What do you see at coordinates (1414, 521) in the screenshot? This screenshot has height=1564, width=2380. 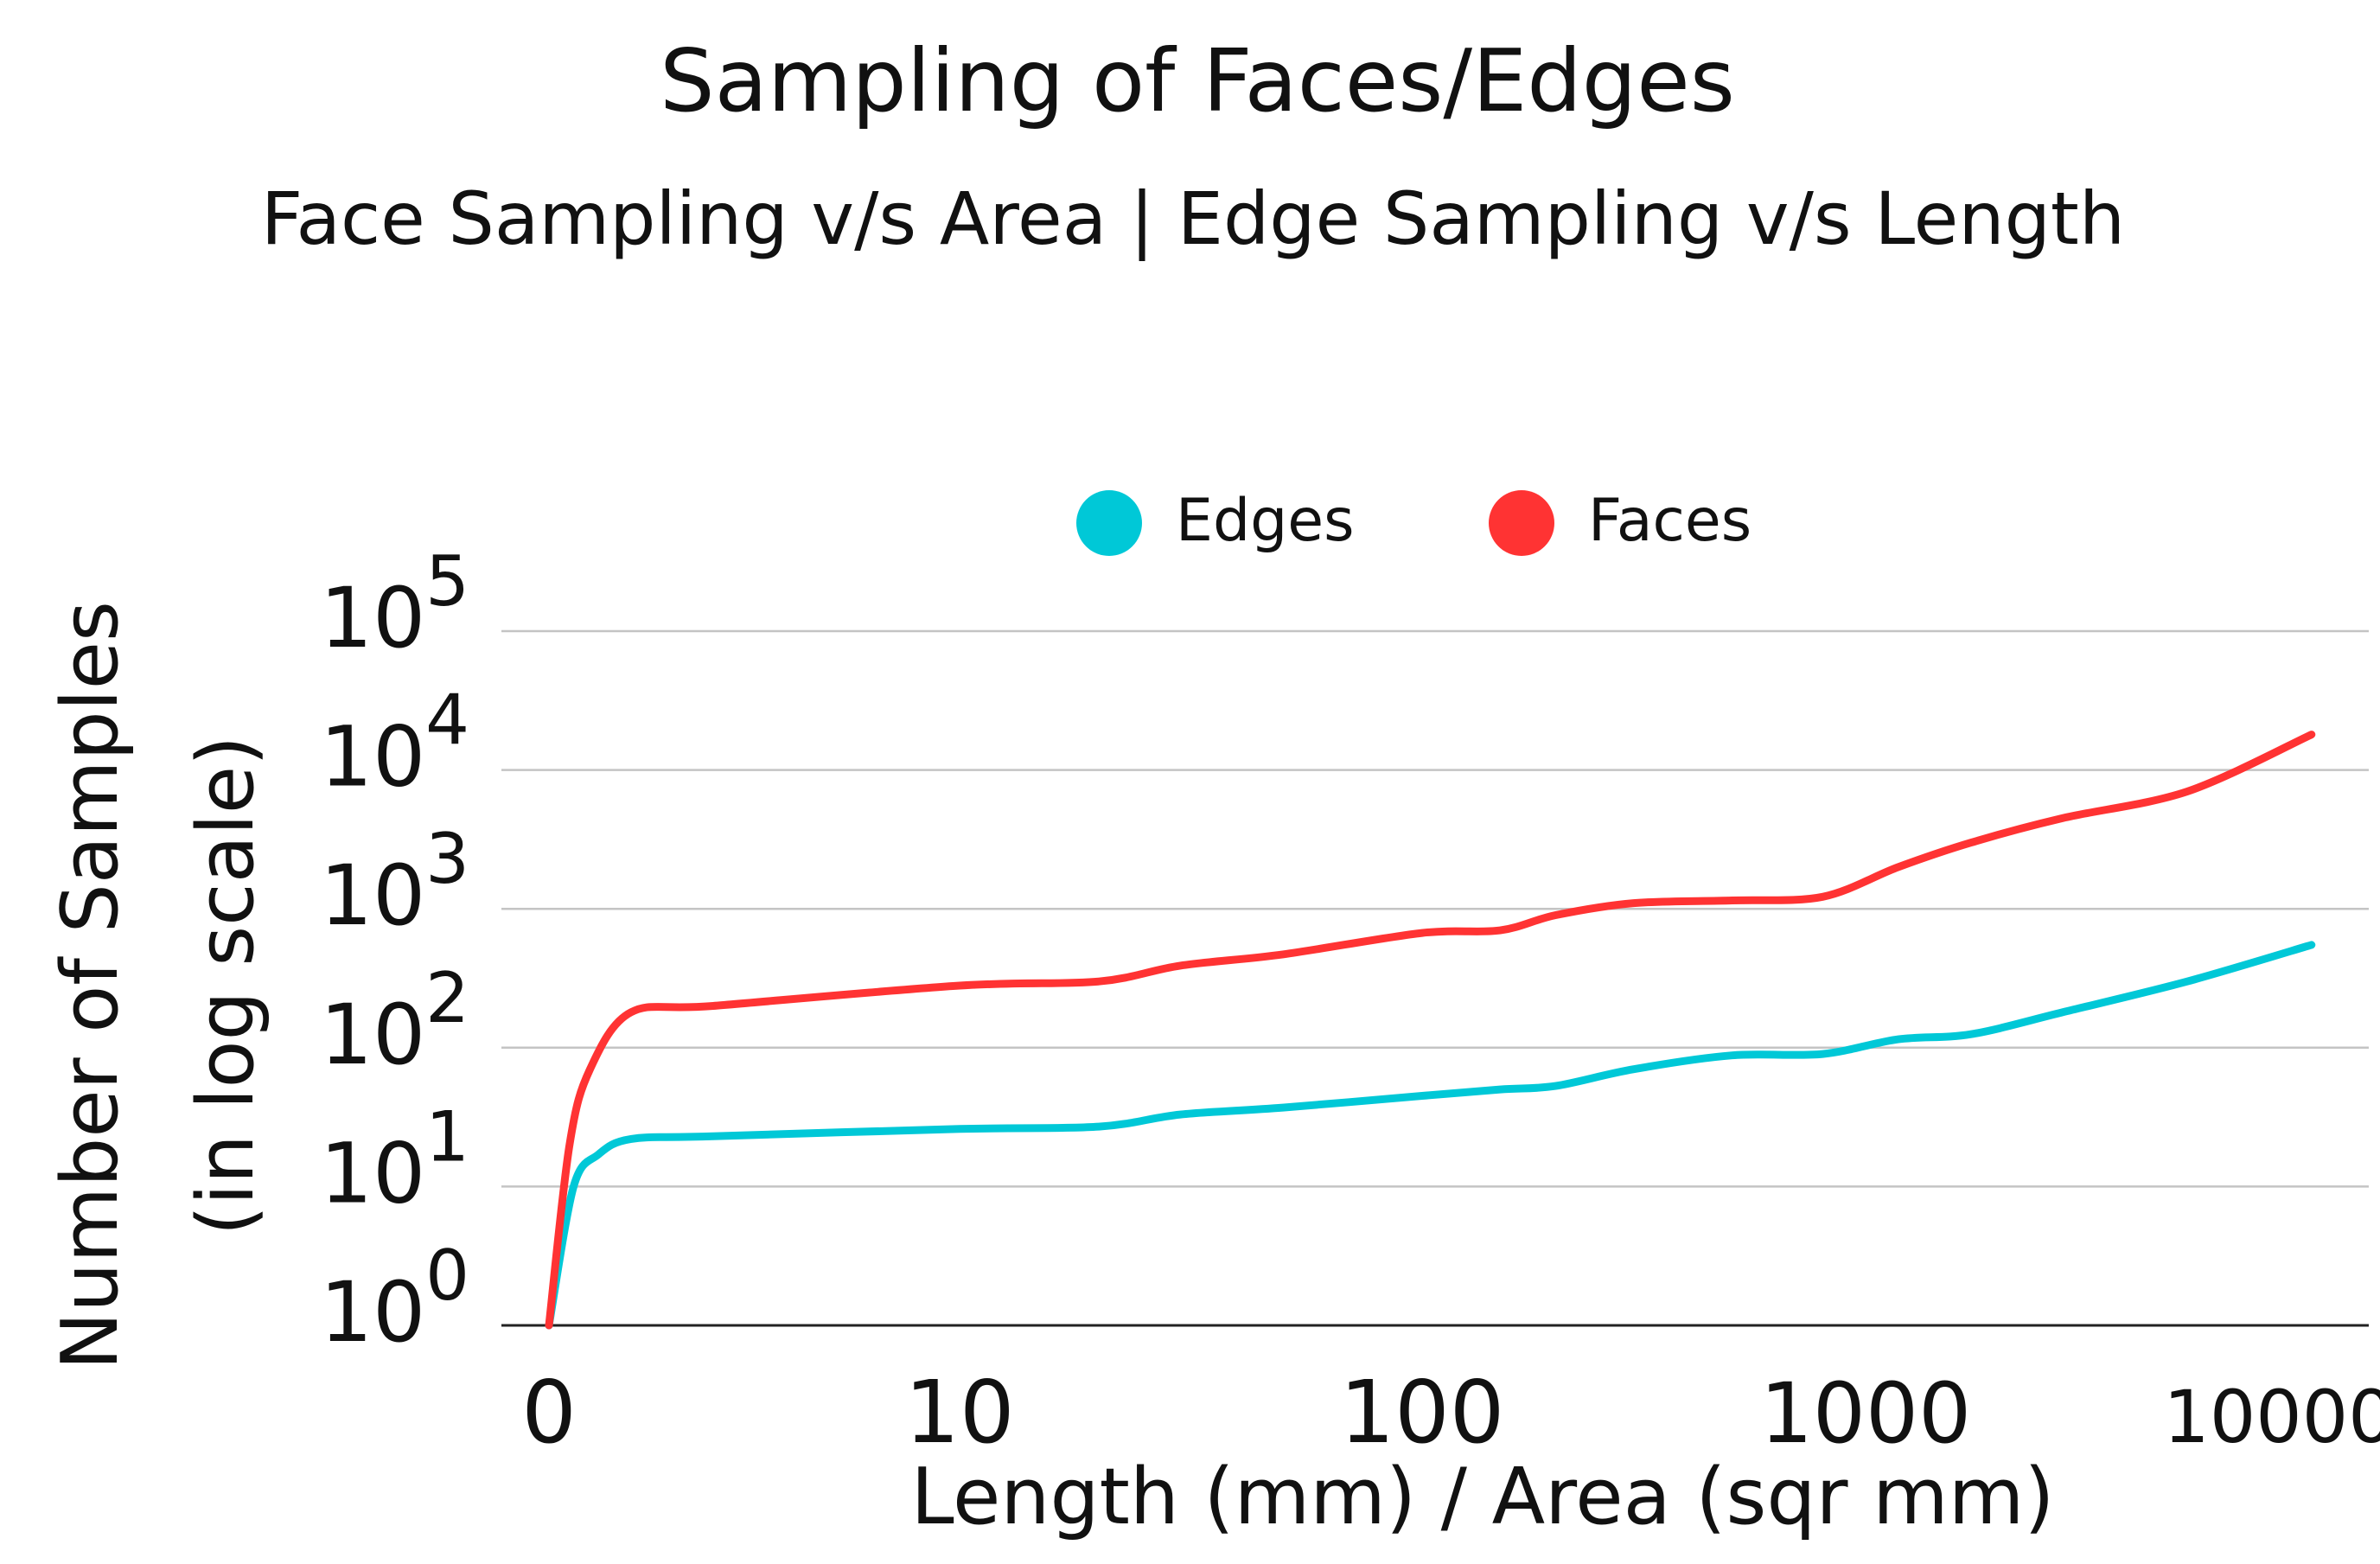 I see `legend: Edges Faces` at bounding box center [1414, 521].